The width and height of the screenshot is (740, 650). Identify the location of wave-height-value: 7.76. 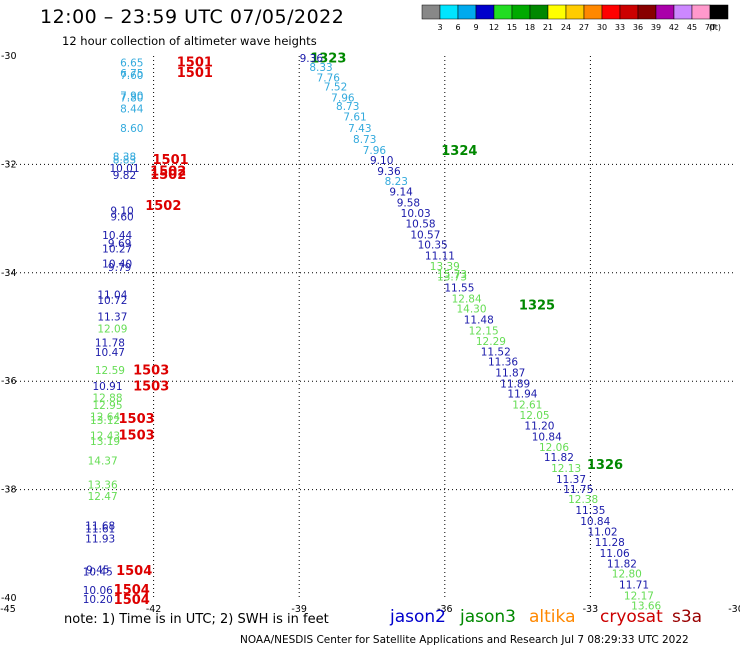
(329, 79).